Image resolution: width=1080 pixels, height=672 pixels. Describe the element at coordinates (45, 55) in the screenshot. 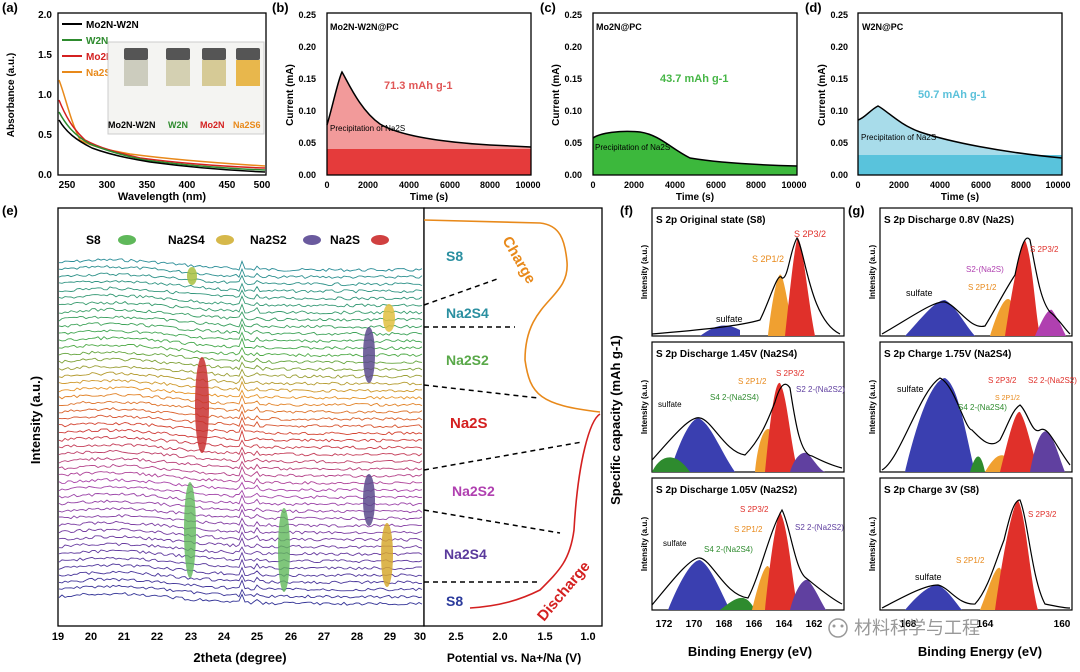

I see `a-ytick: 1.5` at that location.